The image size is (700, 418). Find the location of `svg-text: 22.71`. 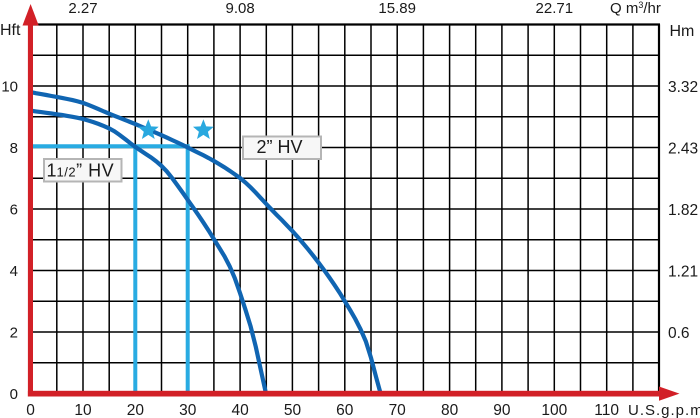

svg-text: 22.71 is located at coordinates (555, 8).